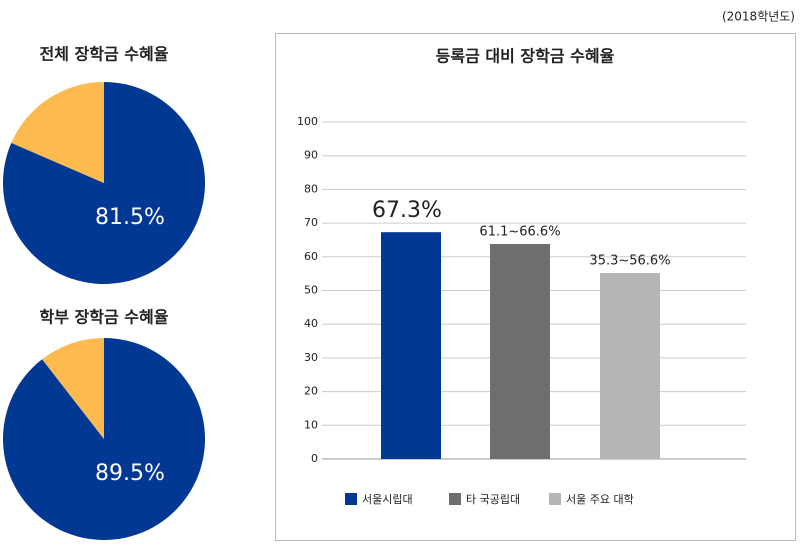  I want to click on pie-value-label: 89.5%, so click(130, 473).